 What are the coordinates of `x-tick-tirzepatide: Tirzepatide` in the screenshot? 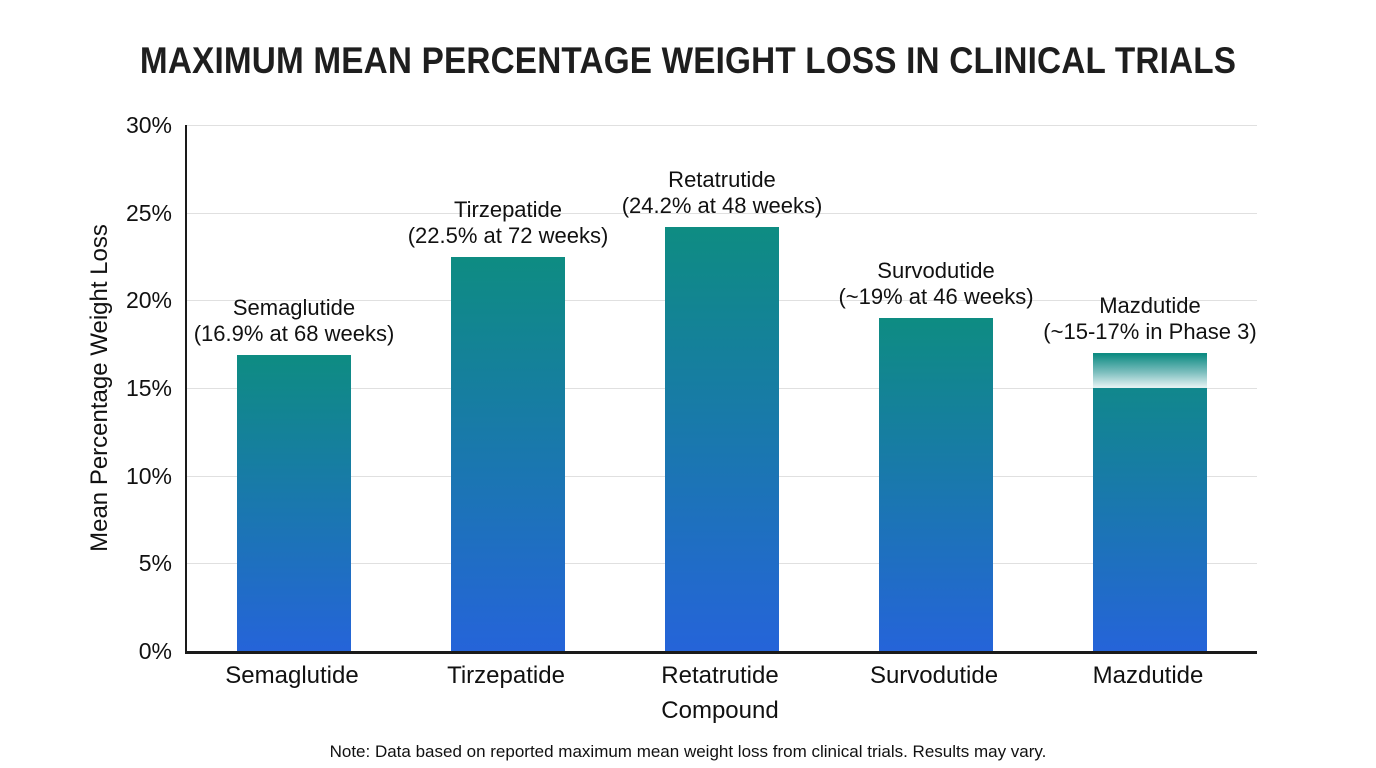 It's located at (506, 675).